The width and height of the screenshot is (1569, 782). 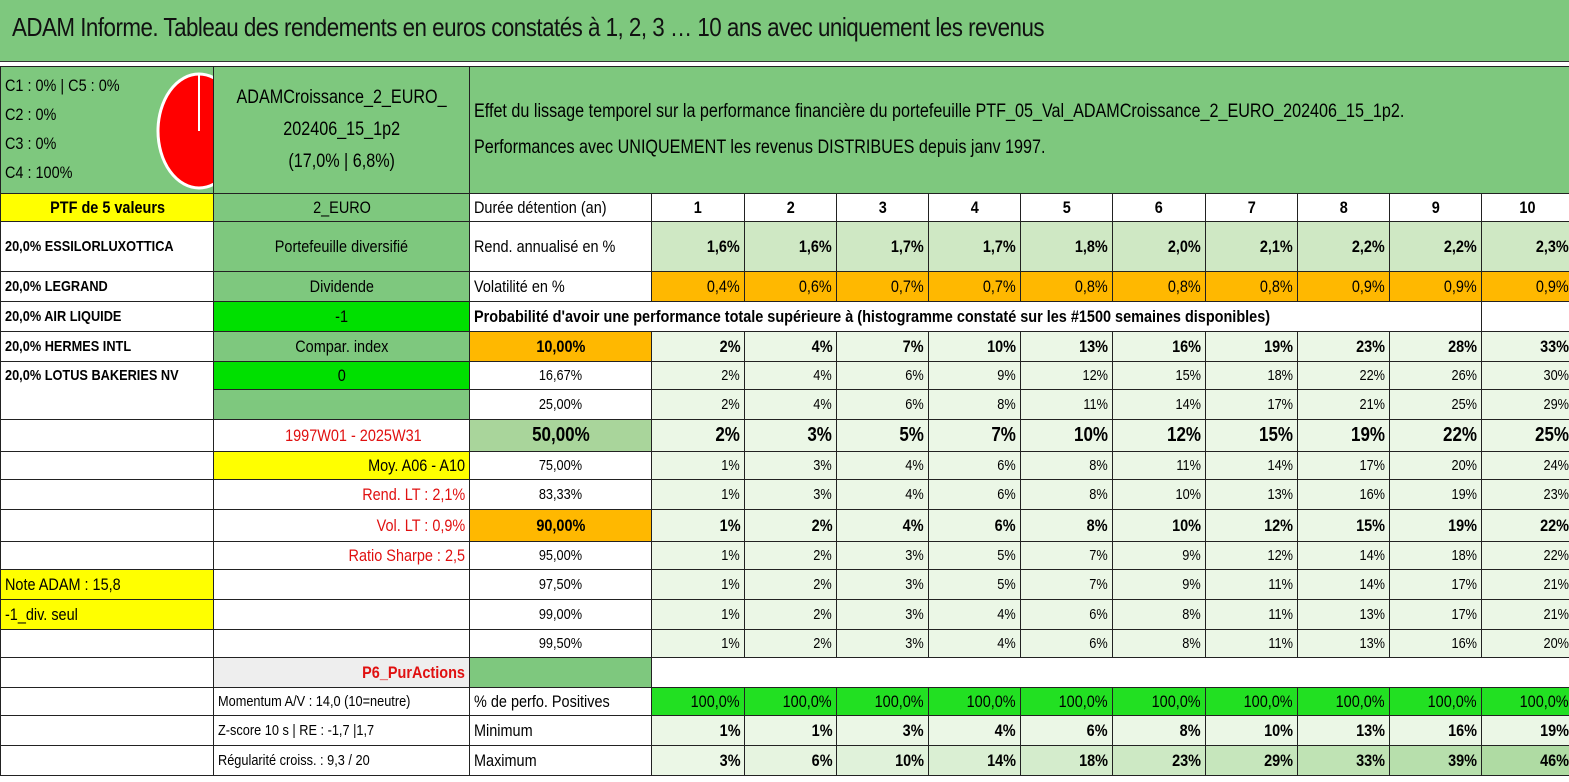 I want to click on prob-value-text: 29%, so click(x=1556, y=404).